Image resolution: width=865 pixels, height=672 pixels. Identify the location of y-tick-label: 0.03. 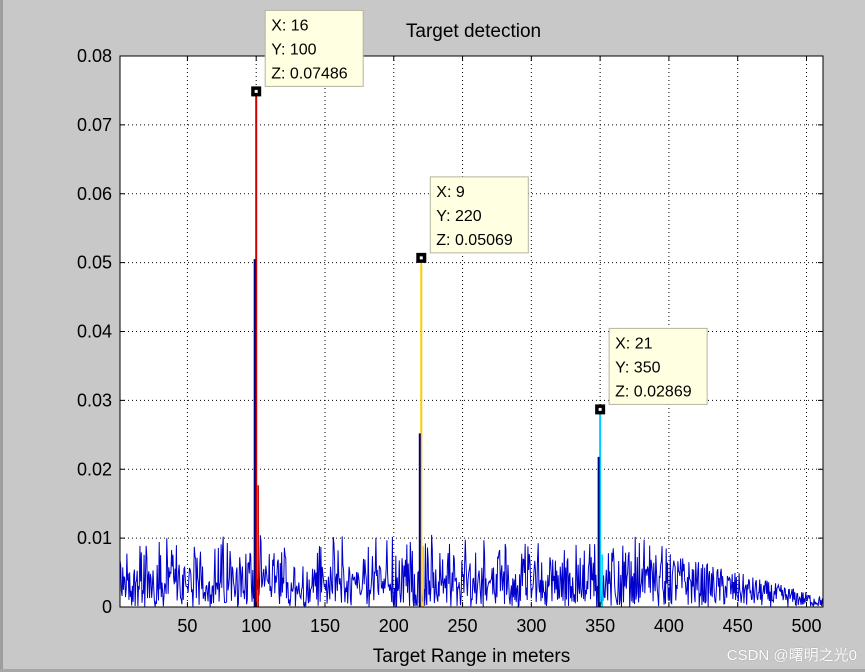
(94, 400).